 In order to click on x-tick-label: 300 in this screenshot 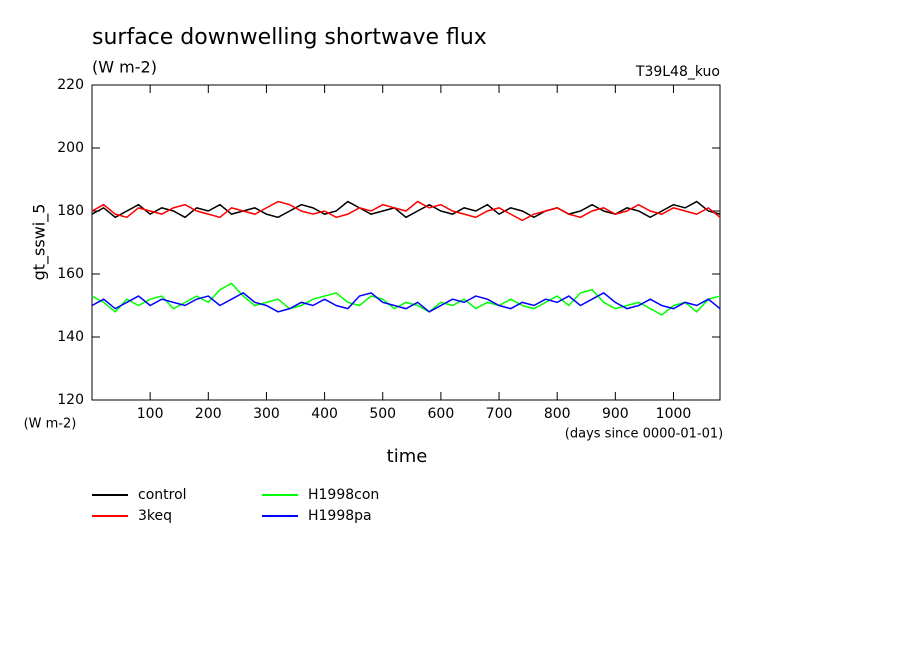, I will do `click(266, 414)`.